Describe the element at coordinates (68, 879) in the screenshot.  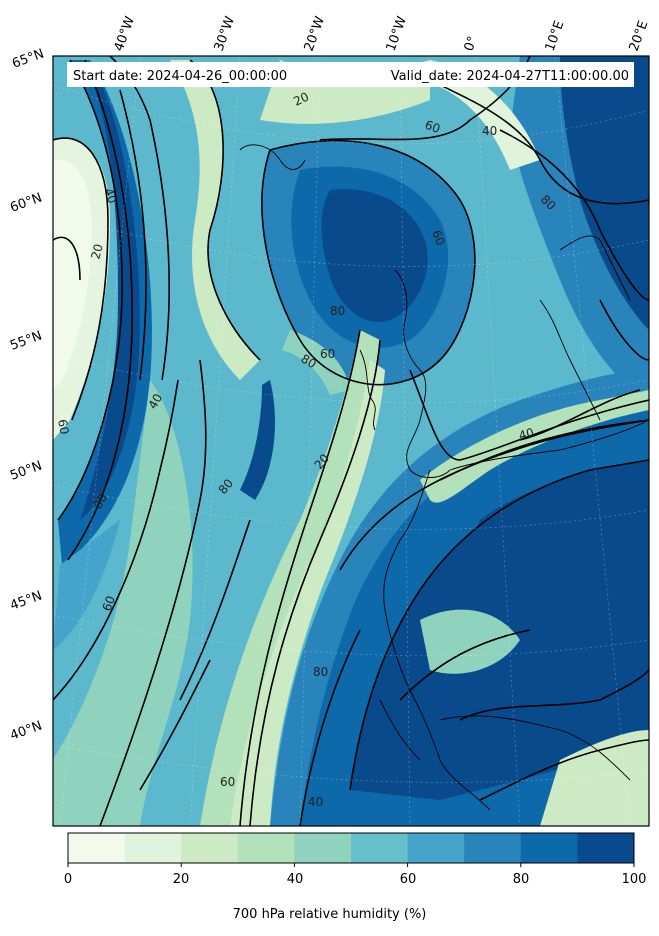
I see `colorbar-tick-label: 0` at that location.